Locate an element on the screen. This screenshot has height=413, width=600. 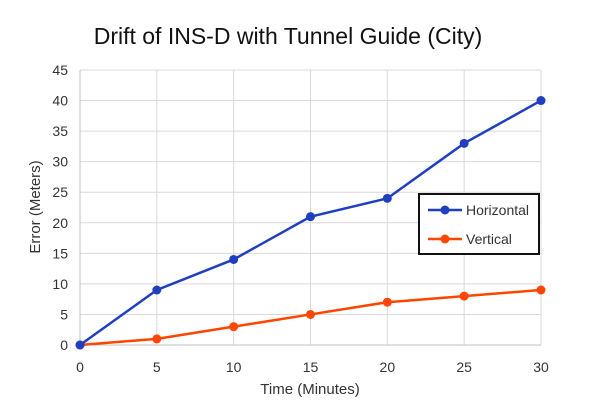
legend: Horizontal Vertical is located at coordinates (479, 224).